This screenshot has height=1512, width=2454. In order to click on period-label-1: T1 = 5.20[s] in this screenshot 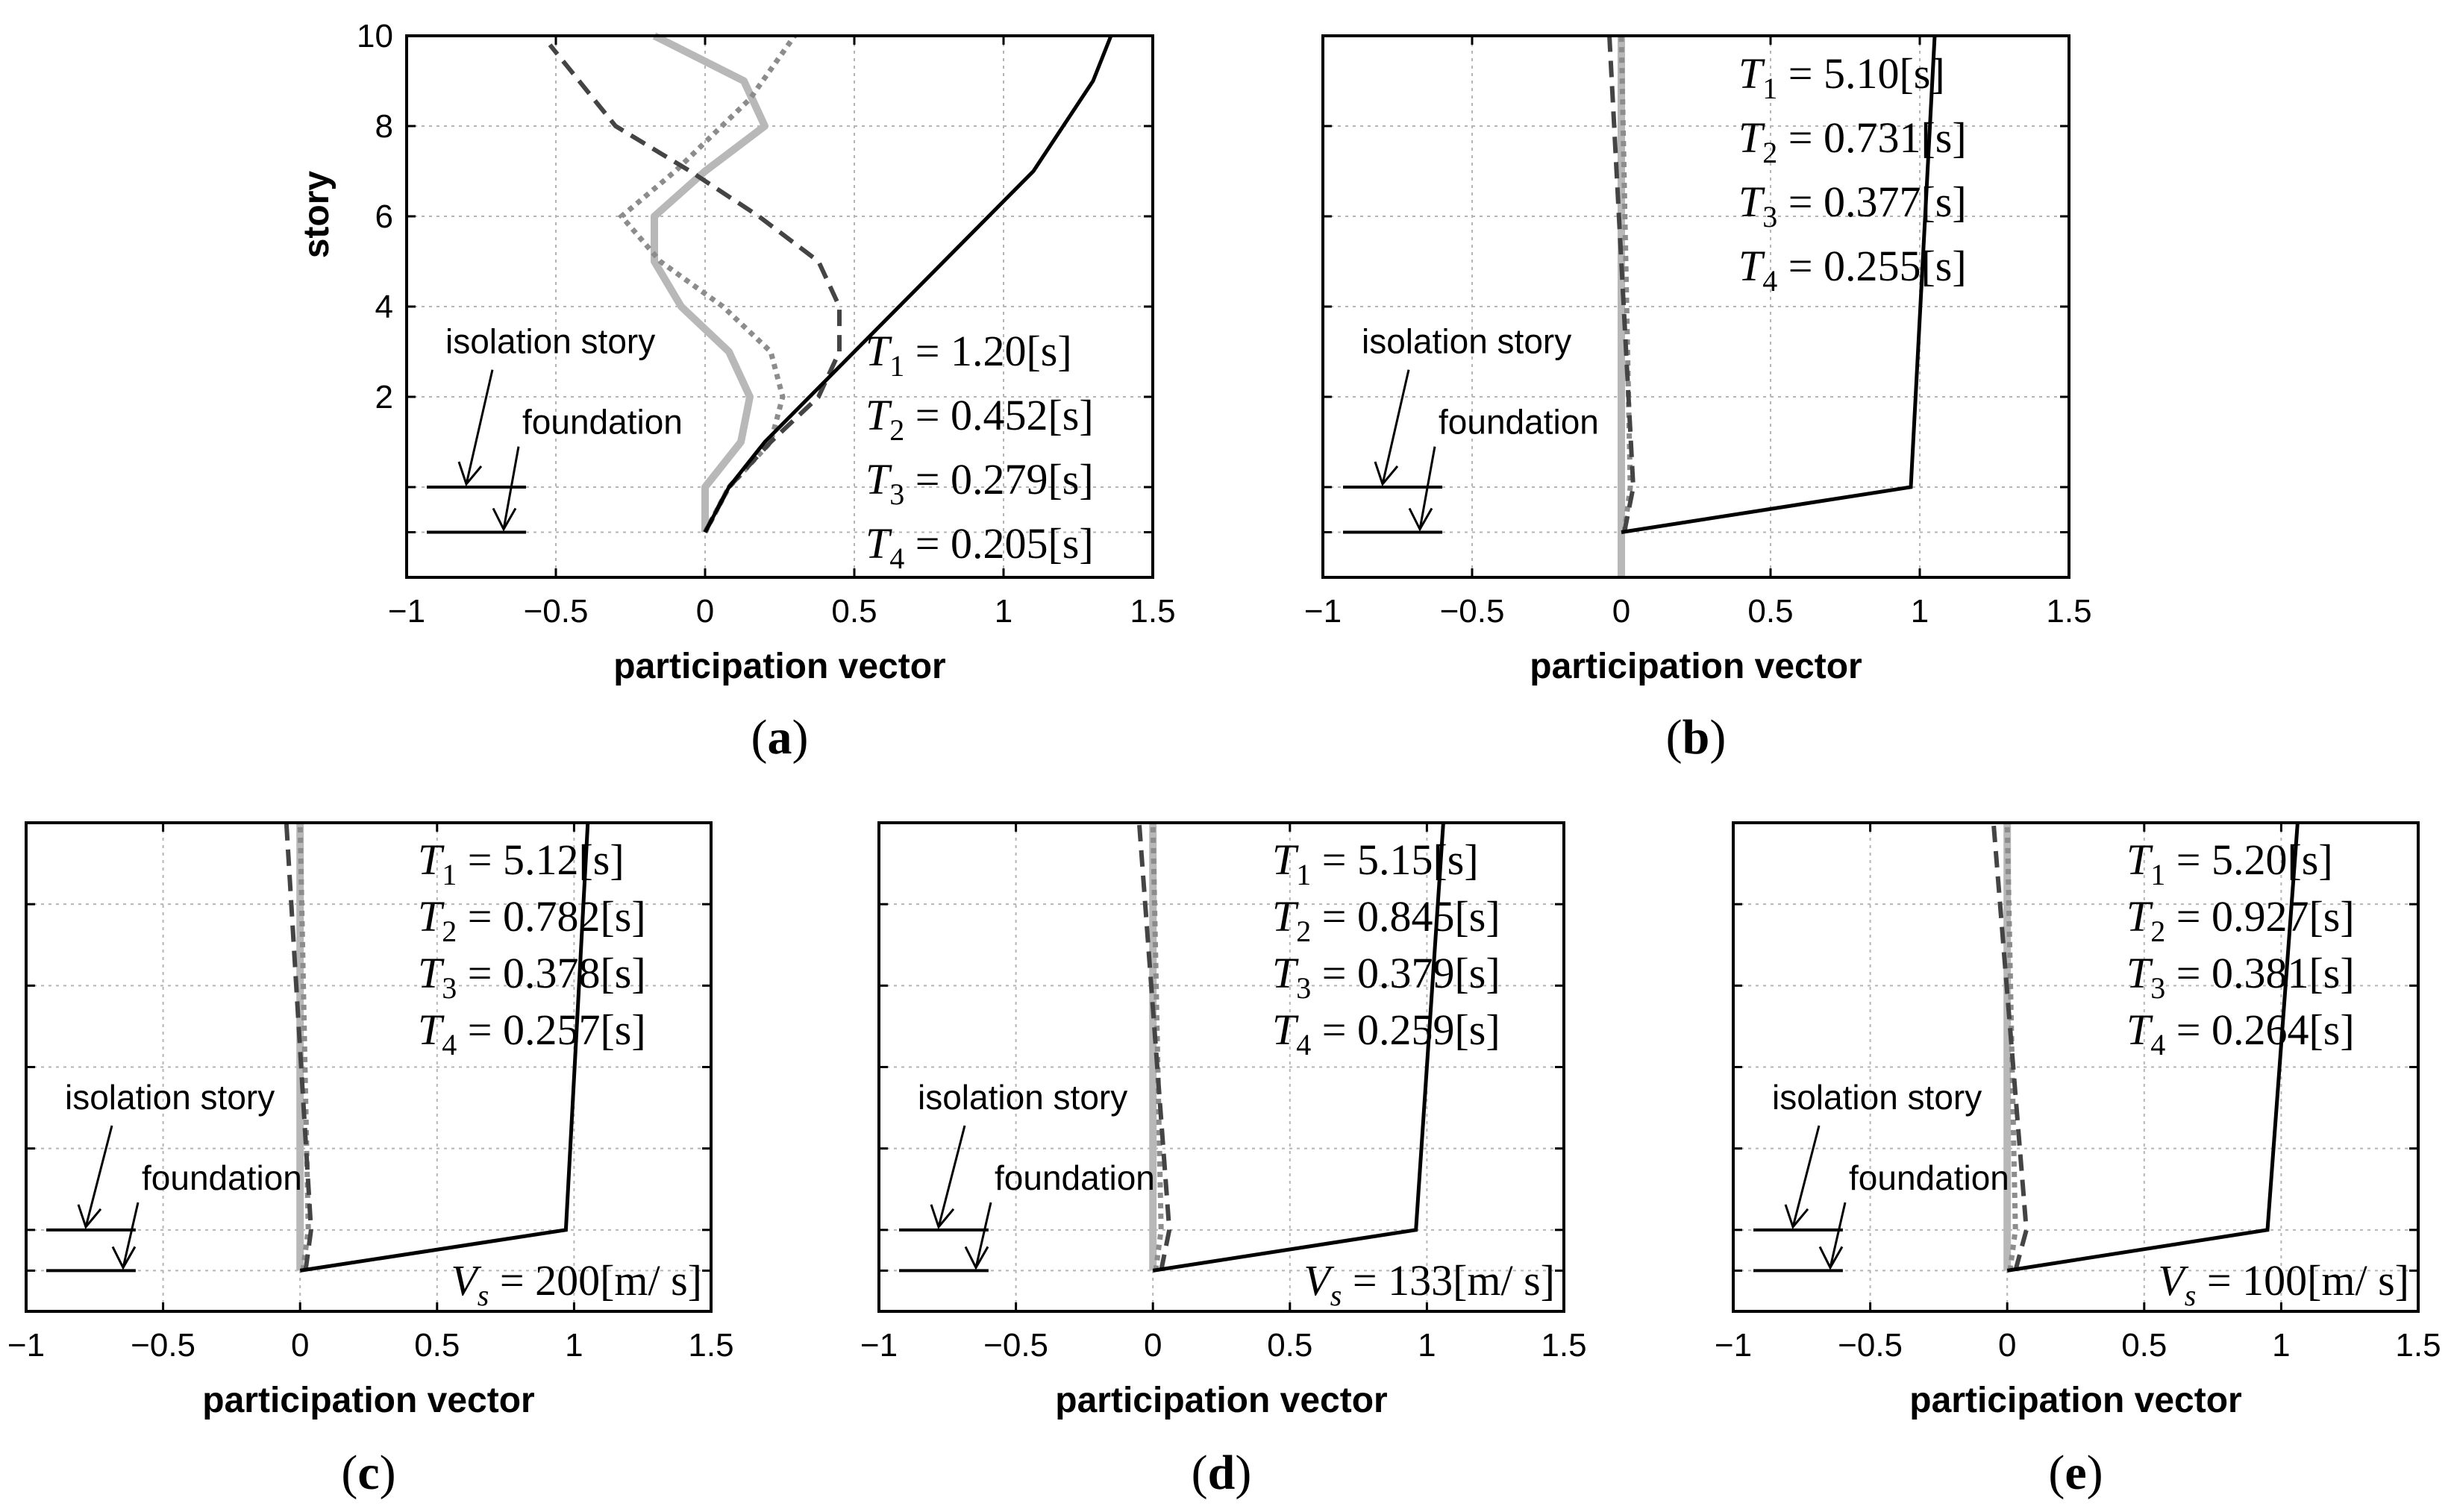, I will do `click(2229, 863)`.